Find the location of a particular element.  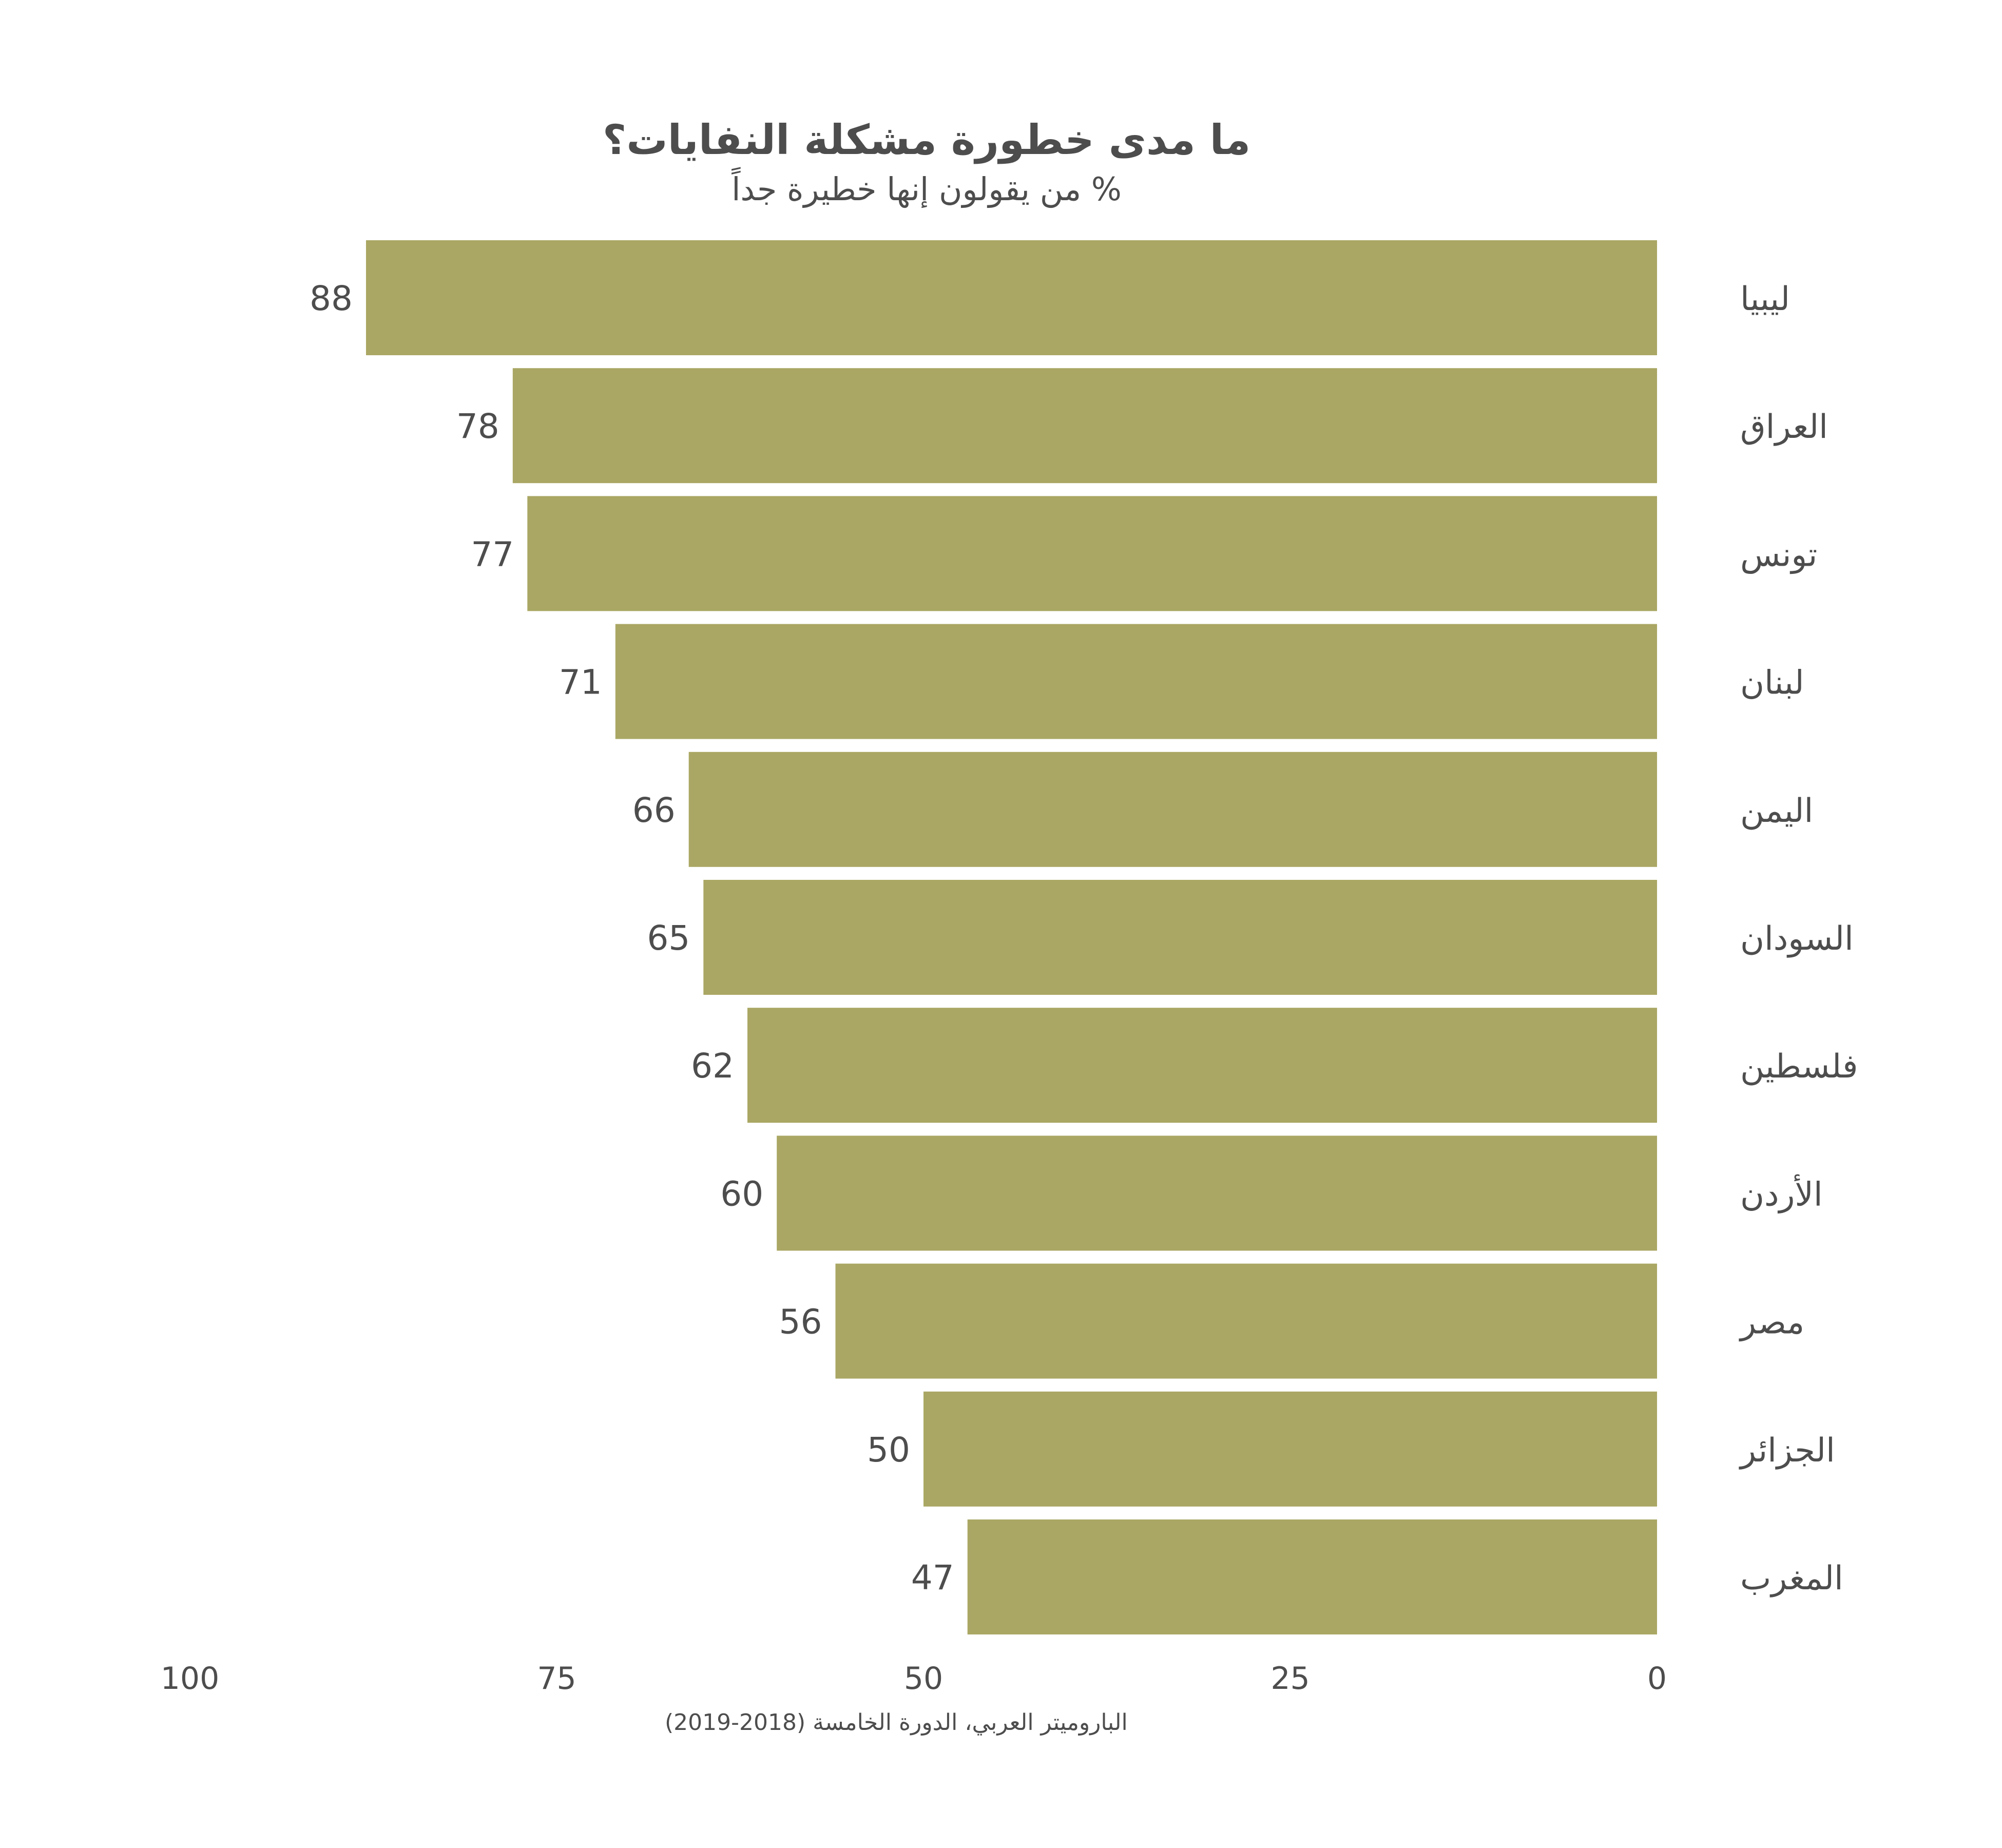

x-tick-label-1: 25 is located at coordinates (1290, 1679).